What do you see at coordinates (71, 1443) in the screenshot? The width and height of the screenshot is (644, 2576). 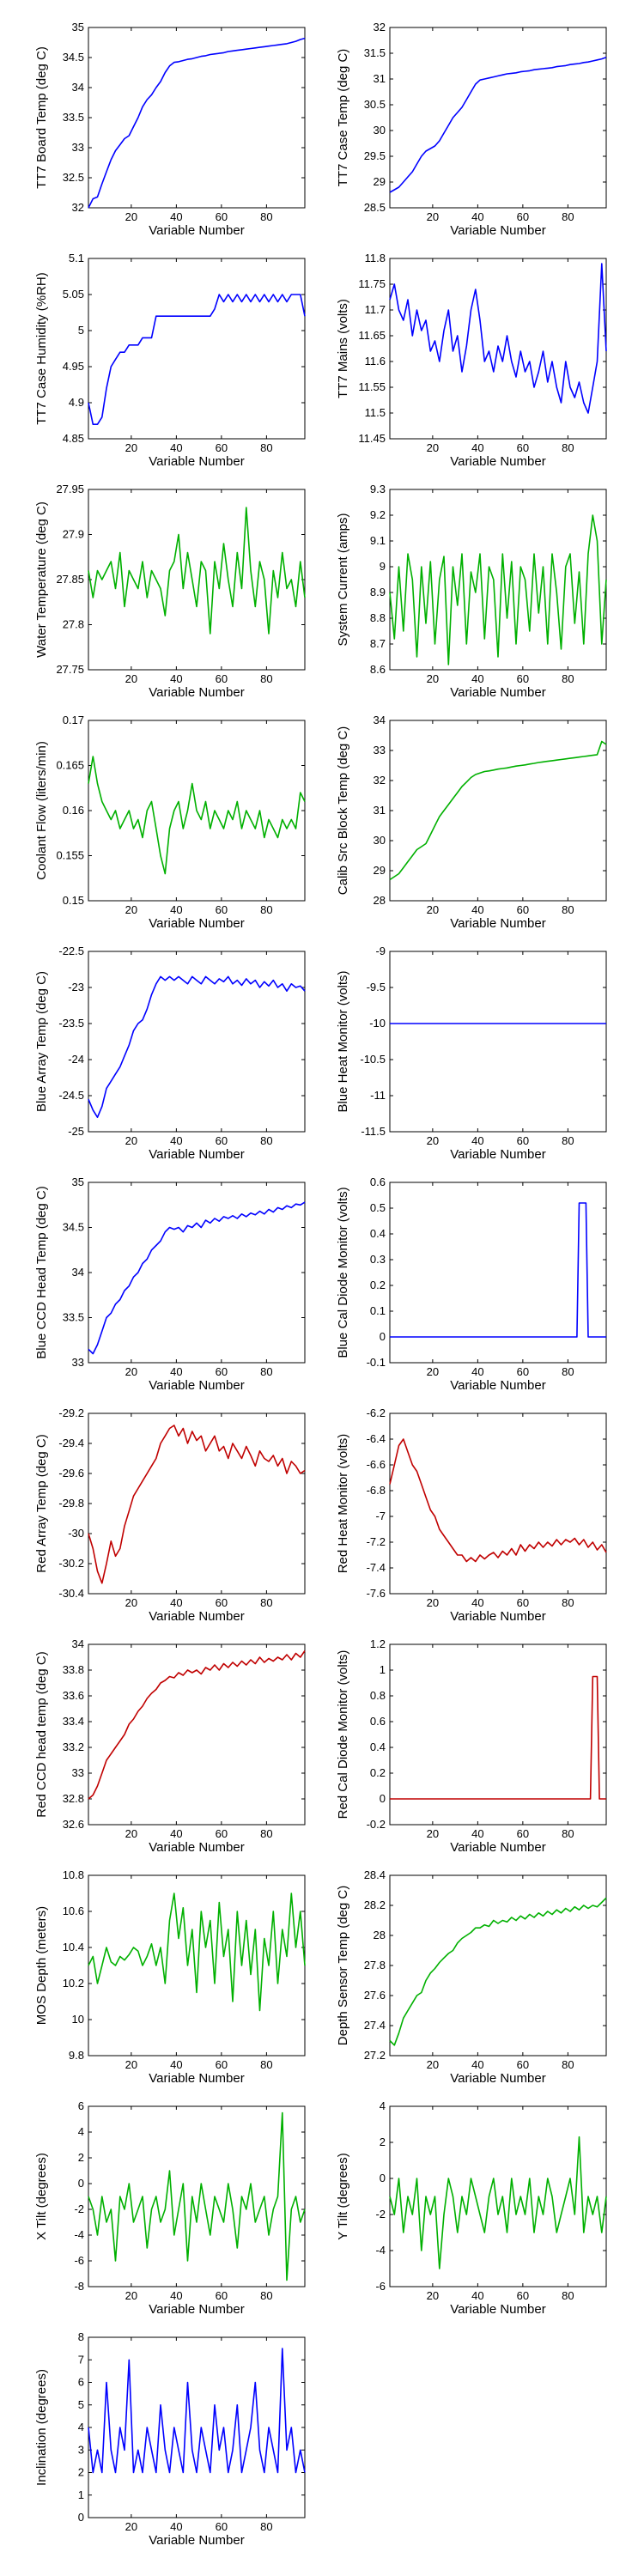 I see `y-tick-label: -29.4` at bounding box center [71, 1443].